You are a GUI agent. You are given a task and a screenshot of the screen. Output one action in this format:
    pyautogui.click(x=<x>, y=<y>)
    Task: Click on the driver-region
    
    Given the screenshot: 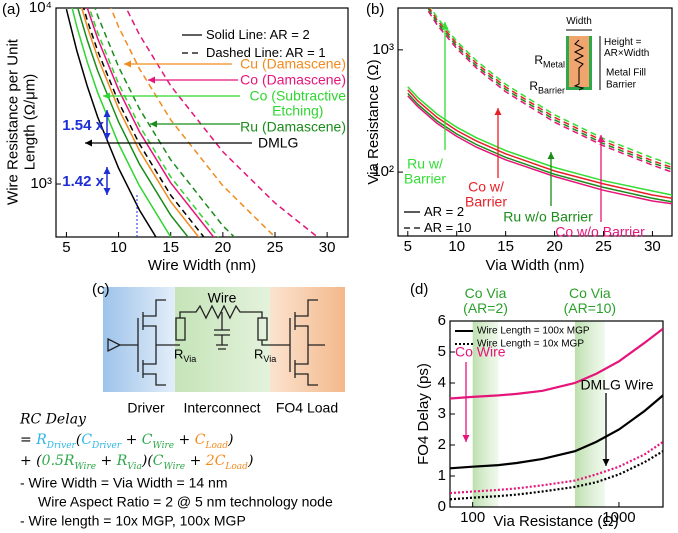 What is the action you would take?
    pyautogui.click(x=139, y=339)
    